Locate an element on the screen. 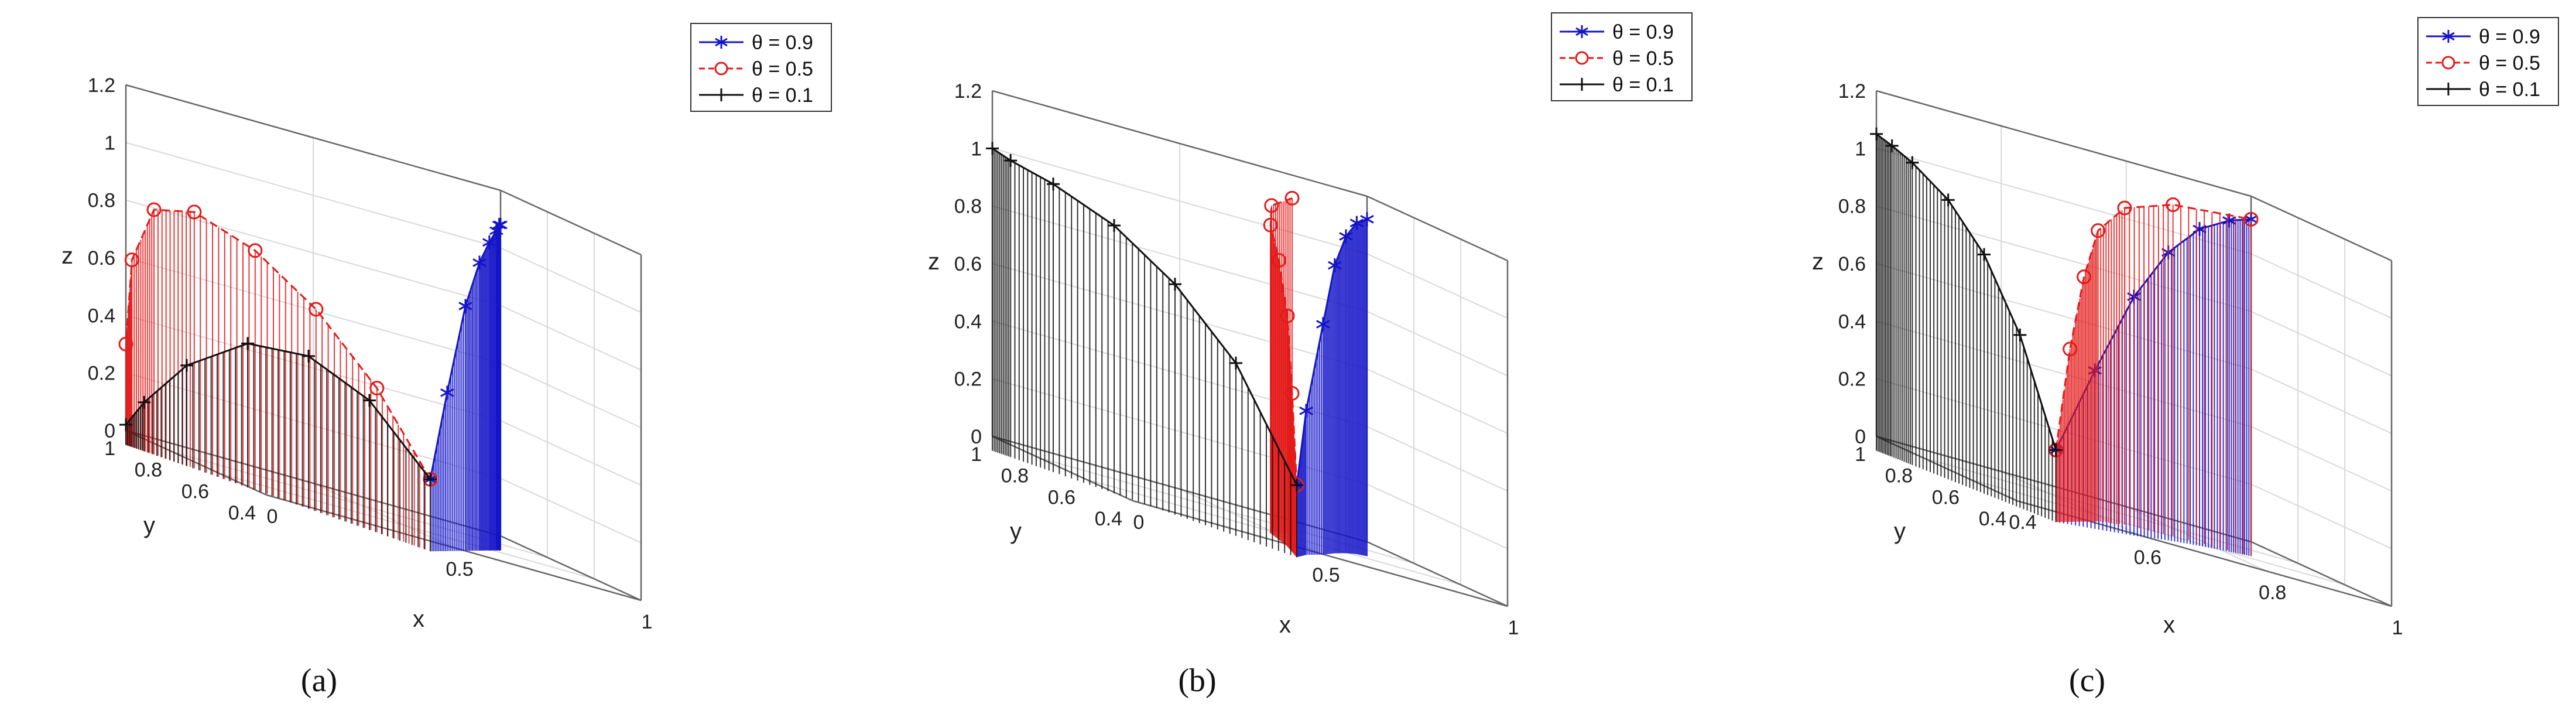 Image resolution: width=2576 pixels, height=714 pixels. z-tick-label: 0 is located at coordinates (109, 431).